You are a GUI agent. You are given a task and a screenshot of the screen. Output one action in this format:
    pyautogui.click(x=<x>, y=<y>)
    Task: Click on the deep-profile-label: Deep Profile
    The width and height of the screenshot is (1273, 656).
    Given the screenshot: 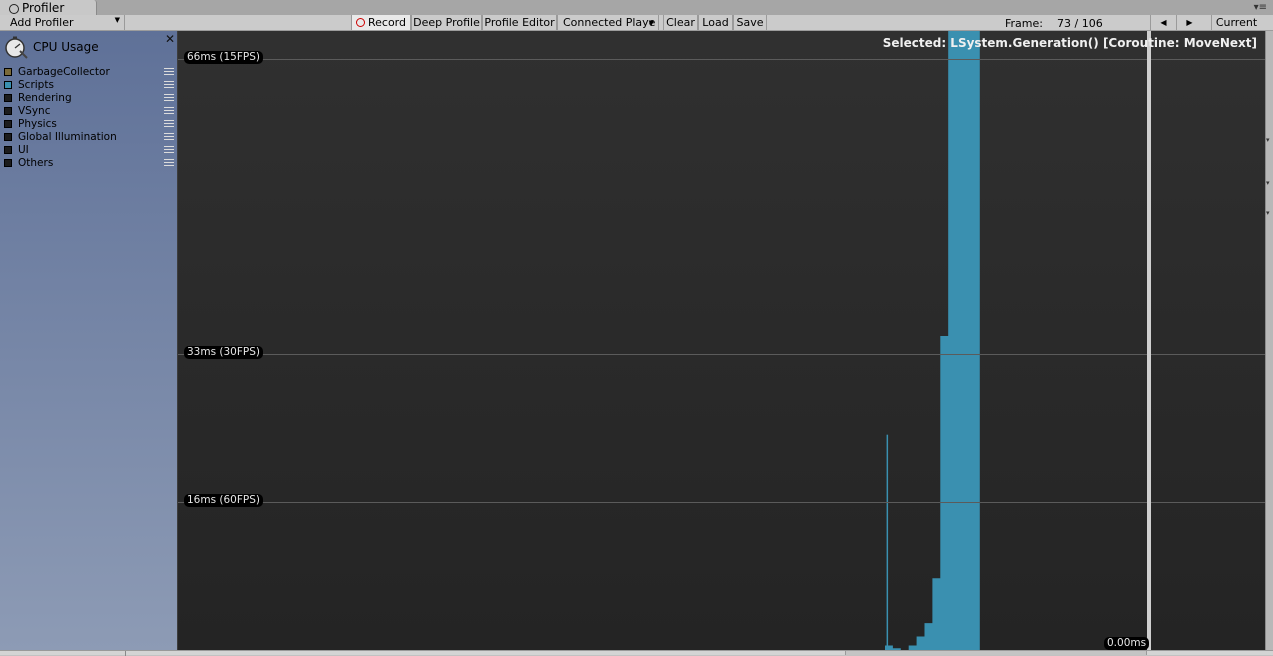 What is the action you would take?
    pyautogui.click(x=446, y=22)
    